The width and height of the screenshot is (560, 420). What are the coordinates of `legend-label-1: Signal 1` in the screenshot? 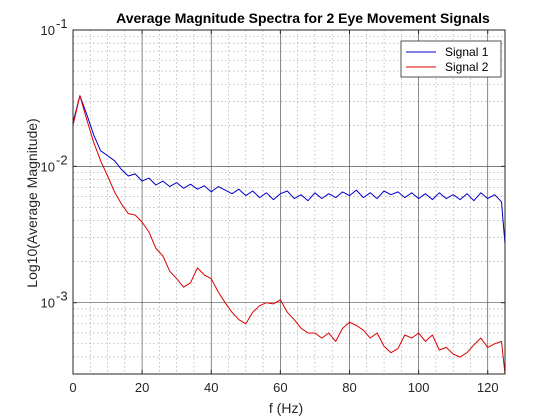 It's located at (467, 52).